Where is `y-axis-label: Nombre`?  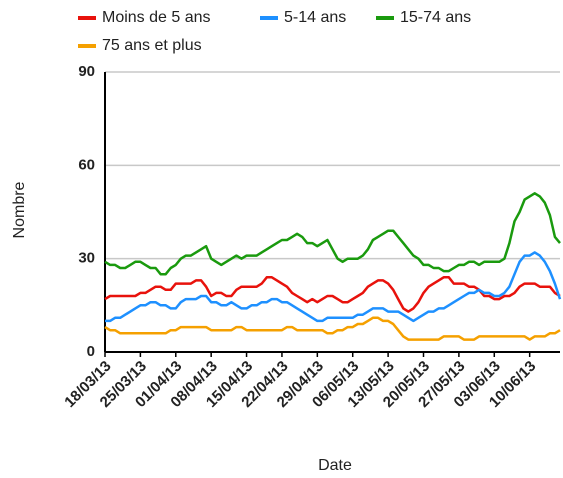 y-axis-label: Nombre is located at coordinates (19, 209).